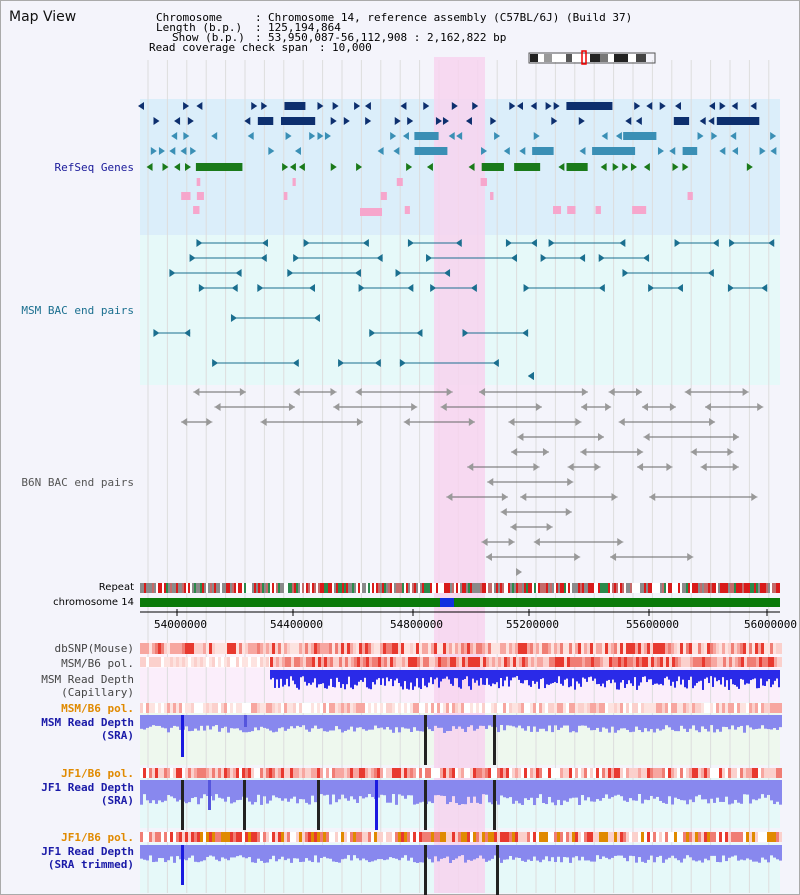 The width and height of the screenshot is (800, 895). Describe the element at coordinates (660, 151) in the screenshot. I see `gene-arrow` at that location.